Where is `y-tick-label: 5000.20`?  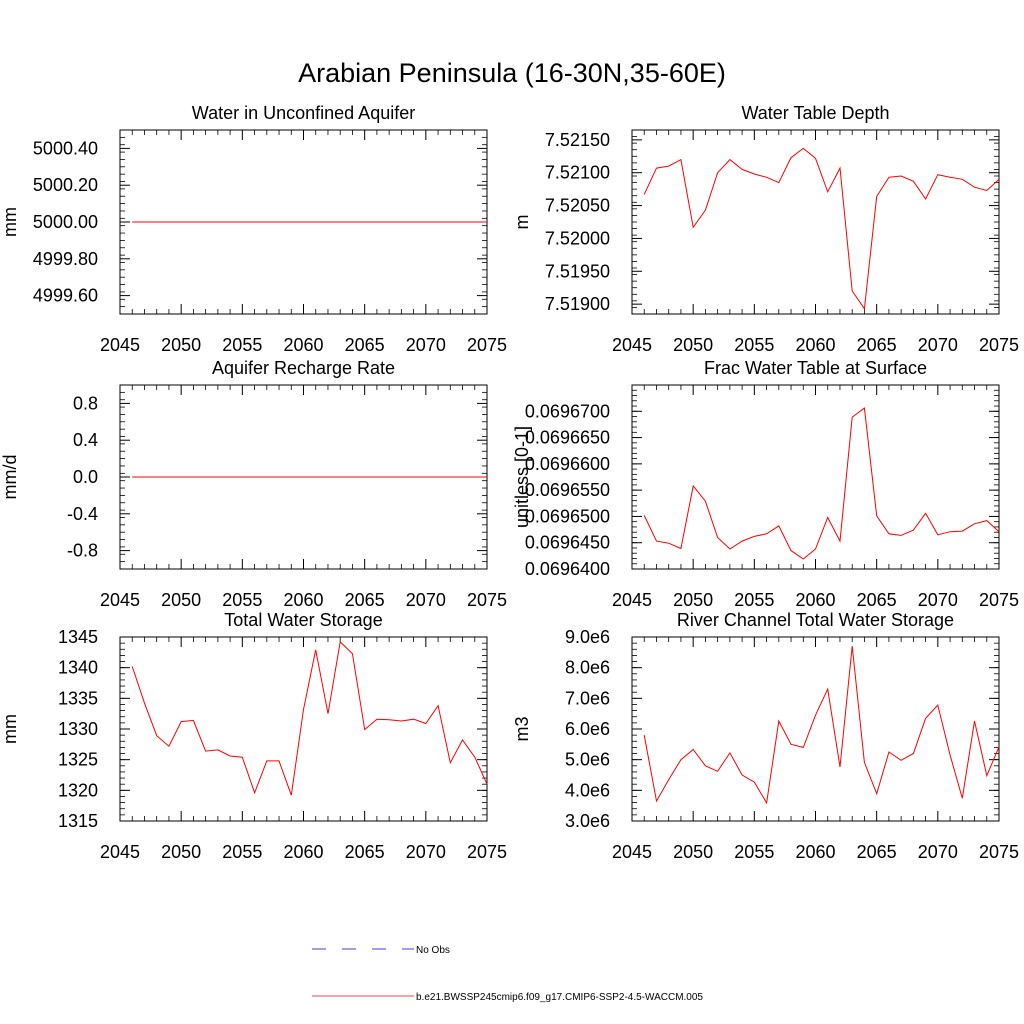 y-tick-label: 5000.20 is located at coordinates (65, 185).